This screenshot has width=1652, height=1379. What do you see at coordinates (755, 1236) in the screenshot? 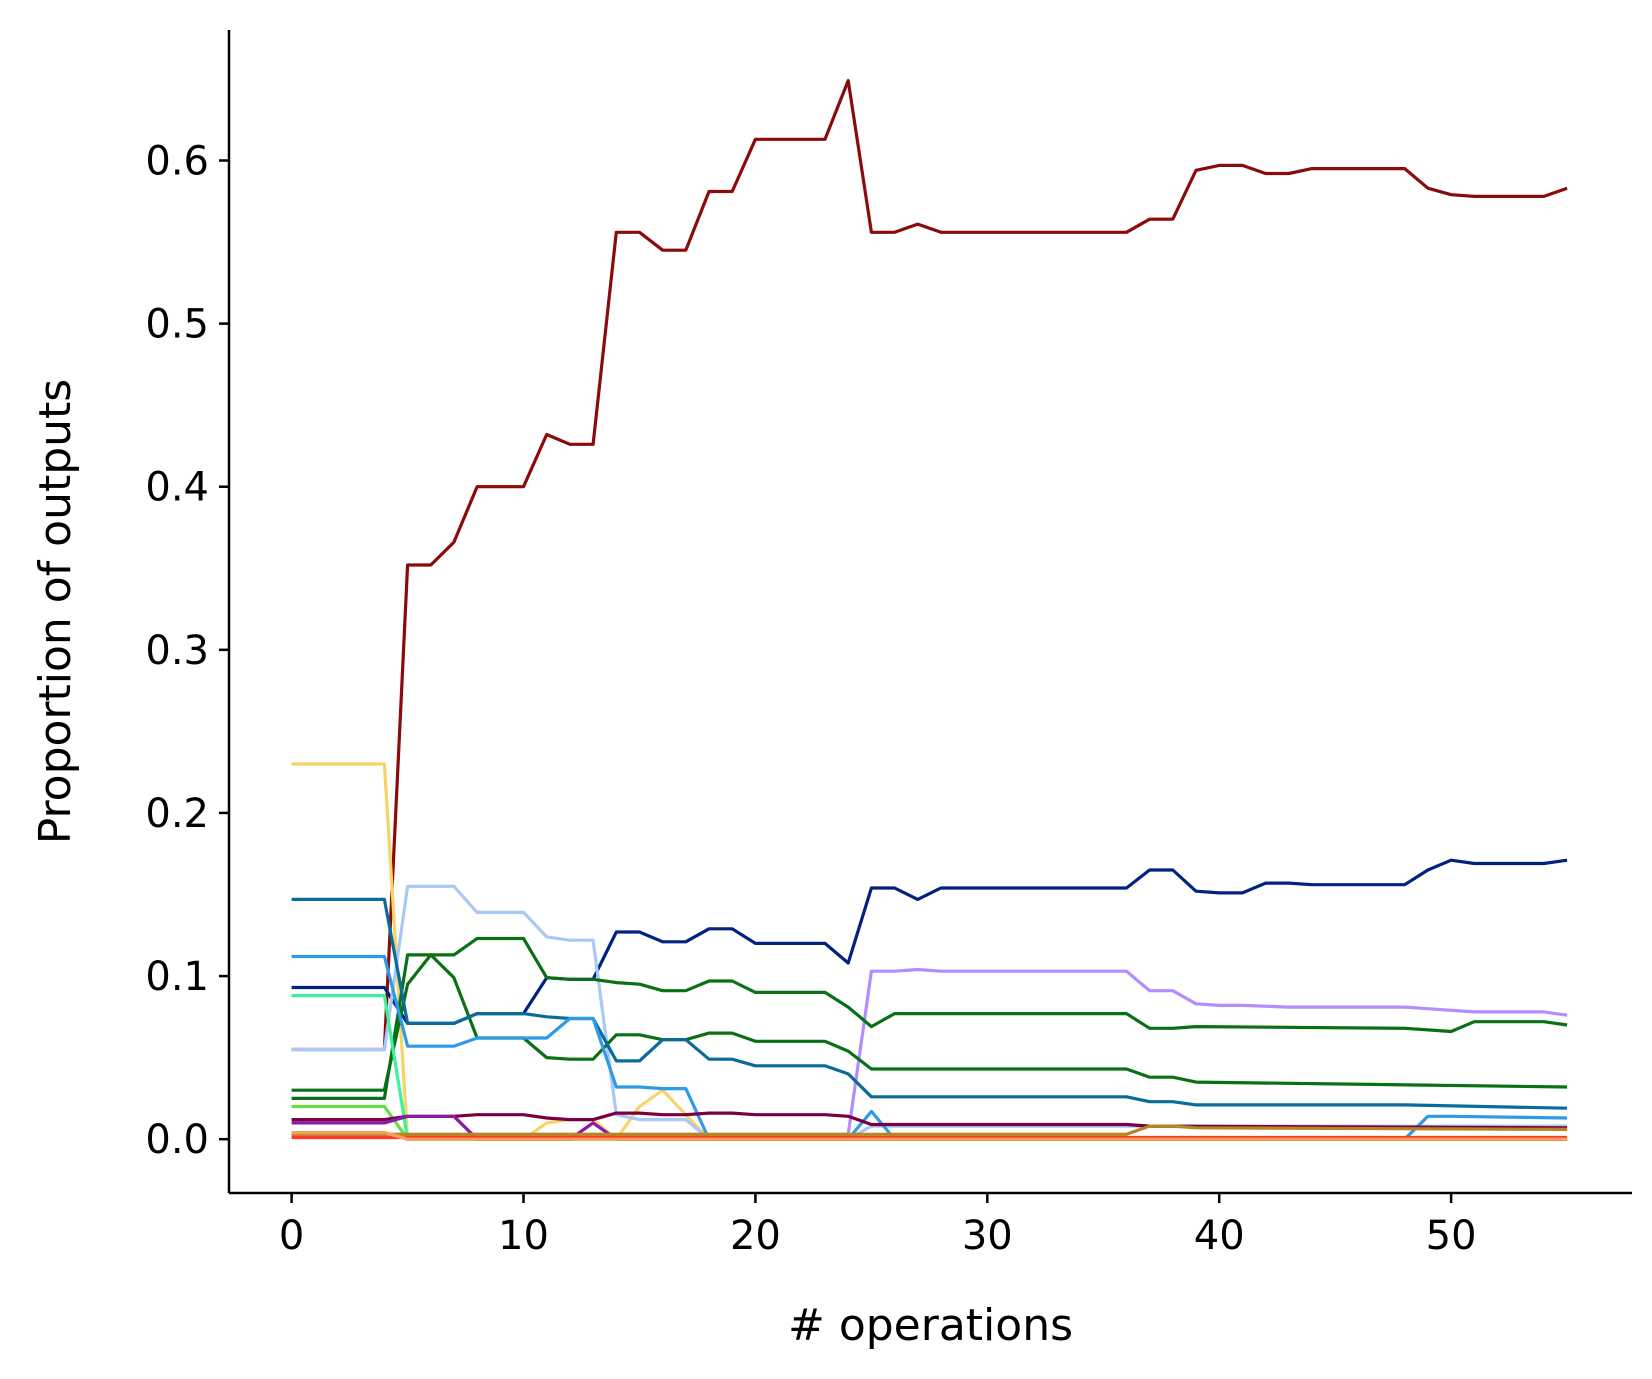
I see `x-tick-label: 20` at bounding box center [755, 1236].